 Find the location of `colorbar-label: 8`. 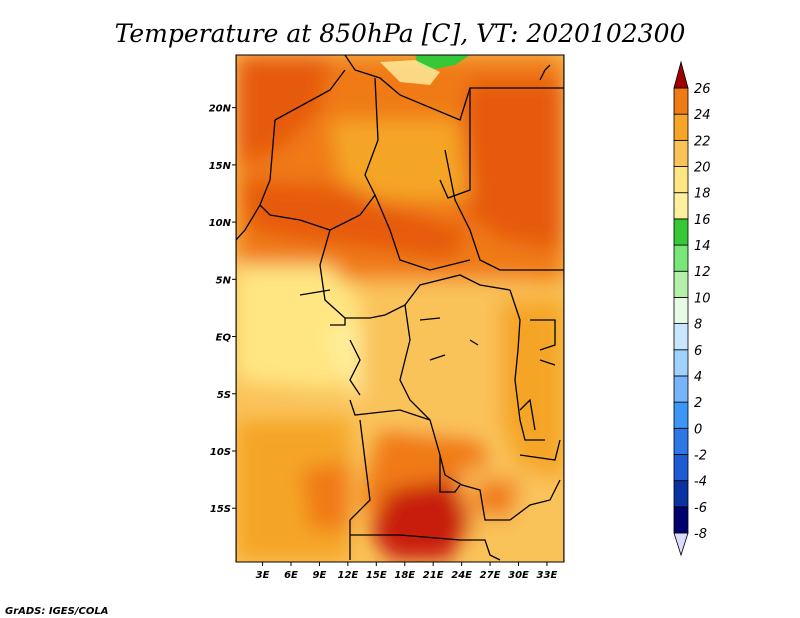

colorbar-label: 8 is located at coordinates (698, 325).